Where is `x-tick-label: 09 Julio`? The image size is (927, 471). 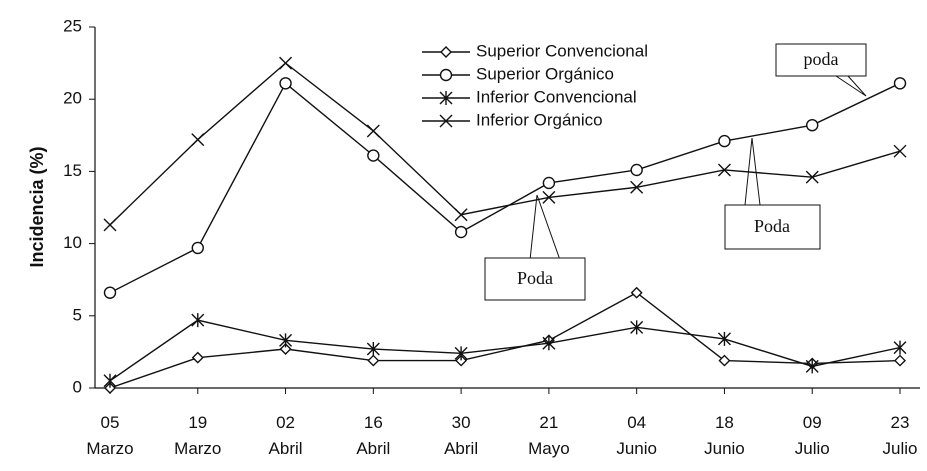 x-tick-label: 09 Julio is located at coordinates (812, 435).